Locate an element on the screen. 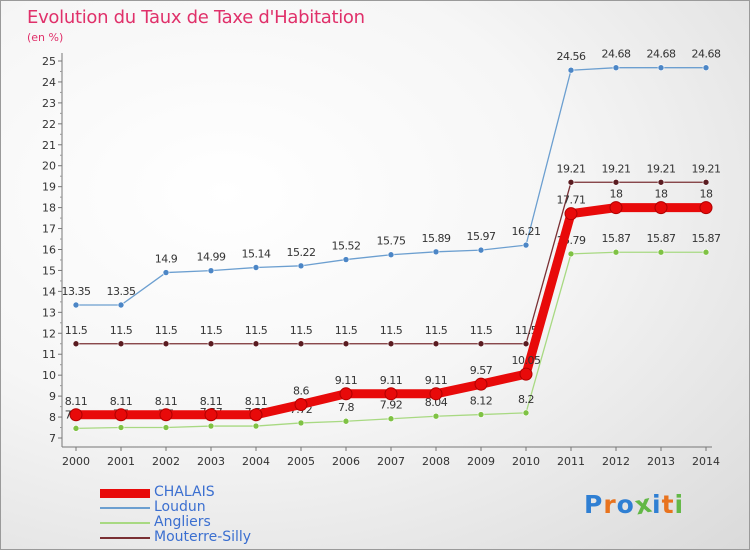 This screenshot has height=550, width=750. y-tick-label: 9 is located at coordinates (52, 396).